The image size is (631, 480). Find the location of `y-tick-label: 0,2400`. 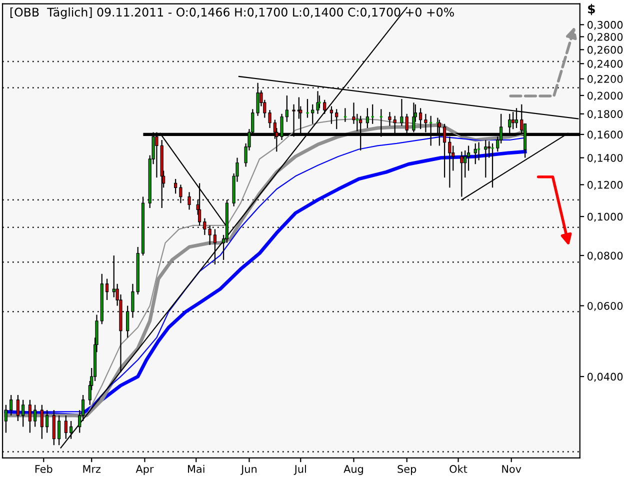

y-tick-label: 0,2400 is located at coordinates (605, 64).